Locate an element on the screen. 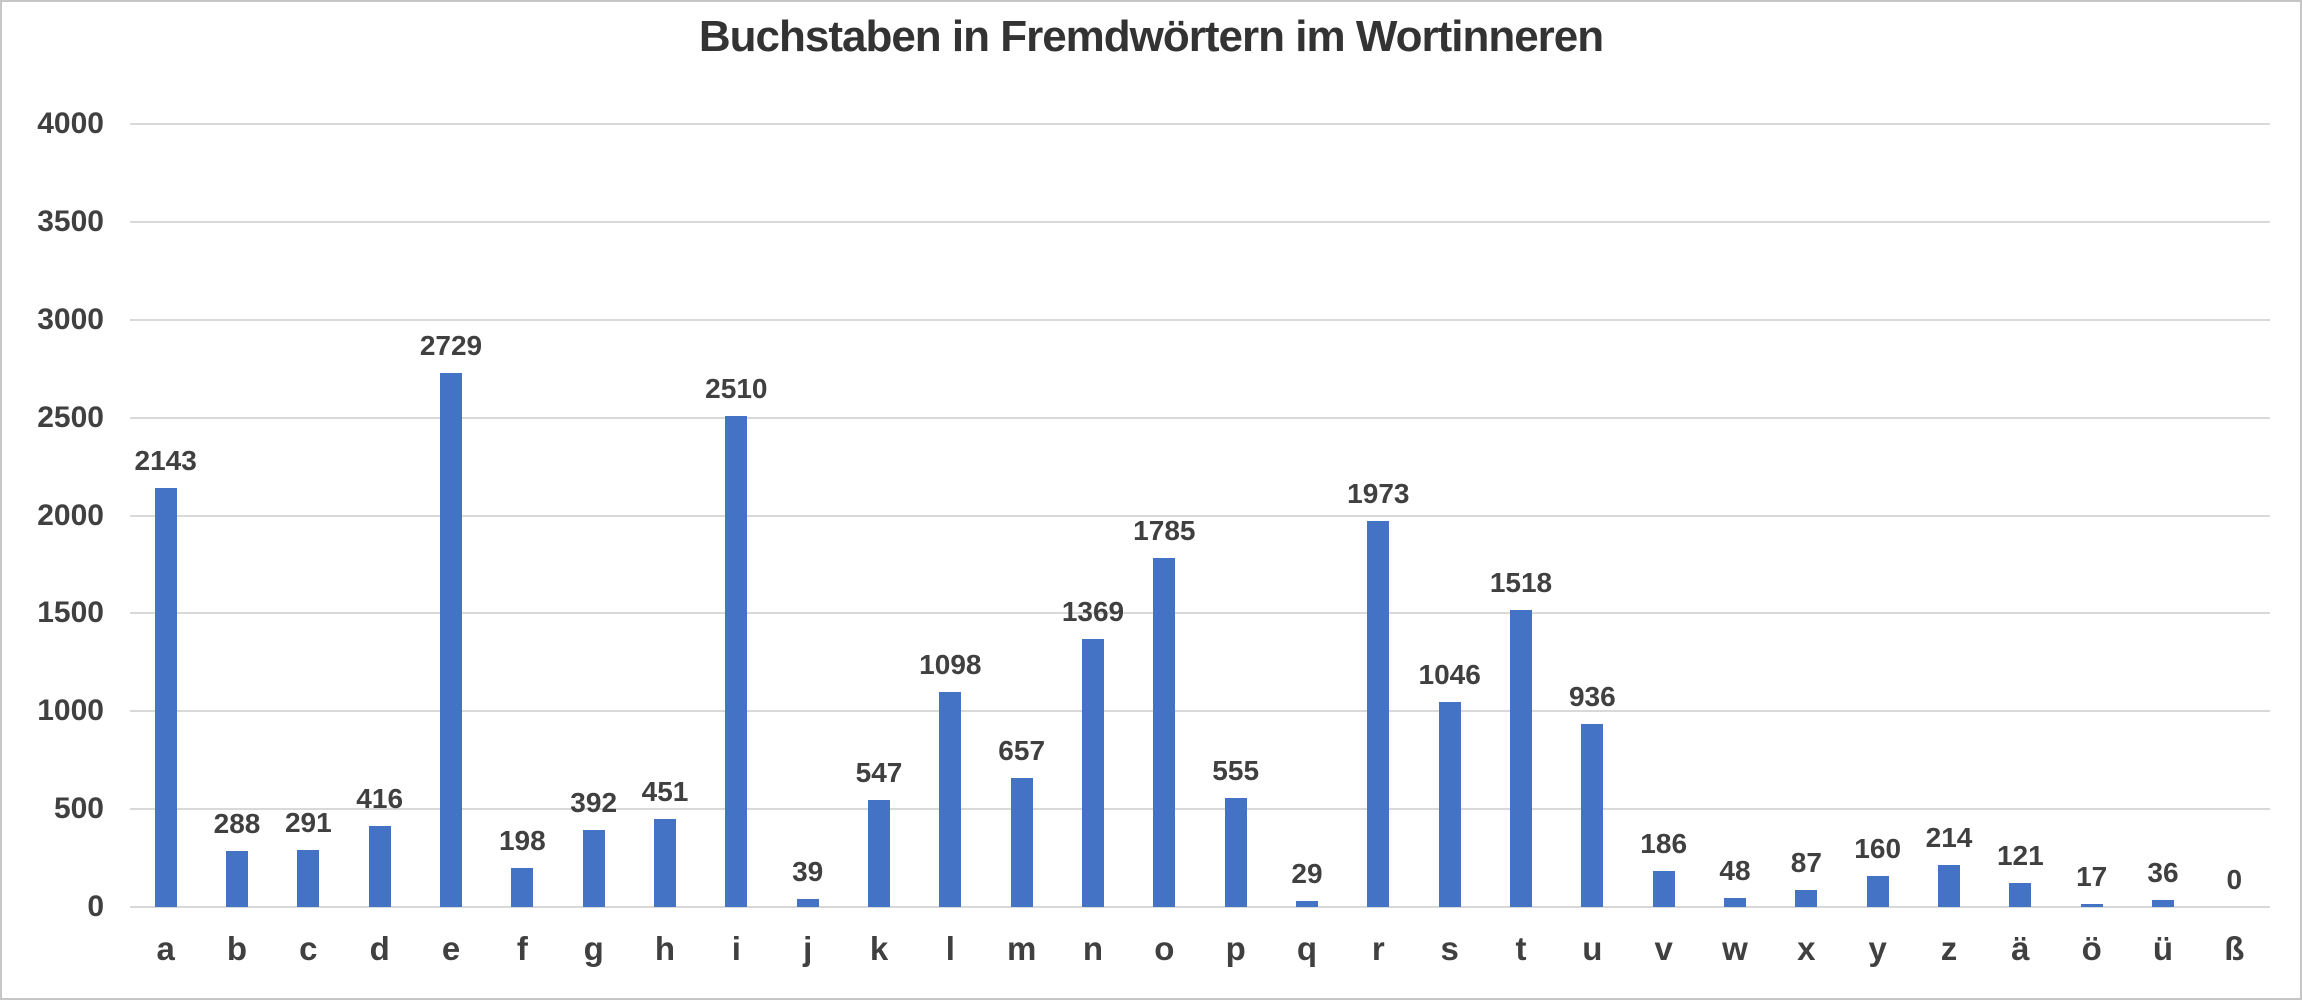 The width and height of the screenshot is (2302, 1000). y-axis-tick-label: 0 is located at coordinates (95, 906).